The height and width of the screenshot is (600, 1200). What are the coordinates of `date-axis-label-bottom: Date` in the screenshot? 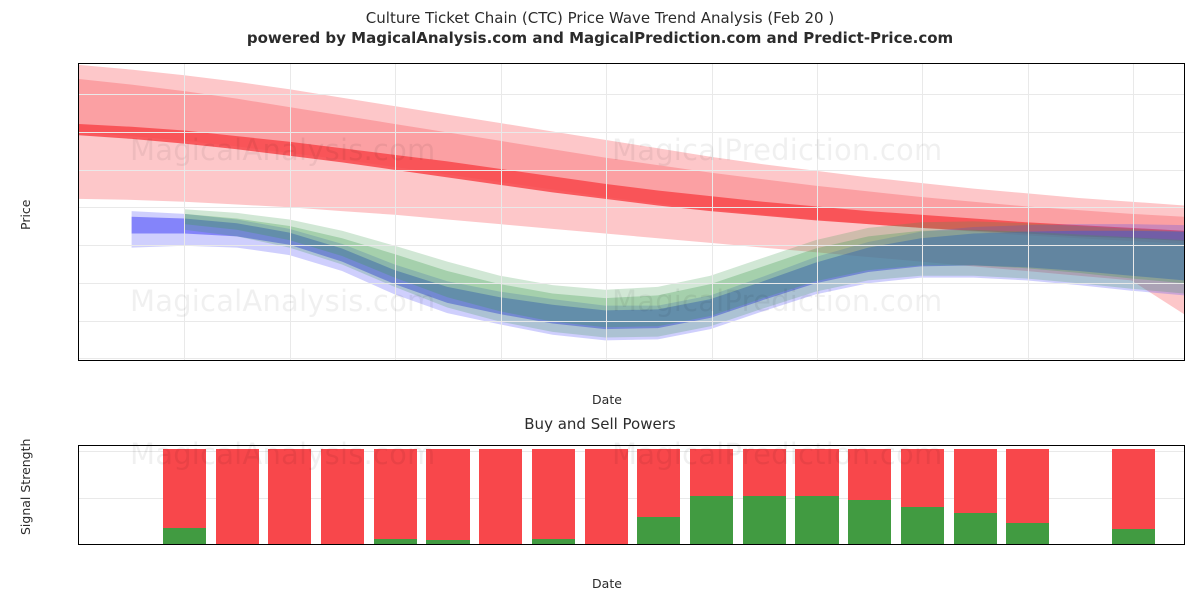 It's located at (607, 583).